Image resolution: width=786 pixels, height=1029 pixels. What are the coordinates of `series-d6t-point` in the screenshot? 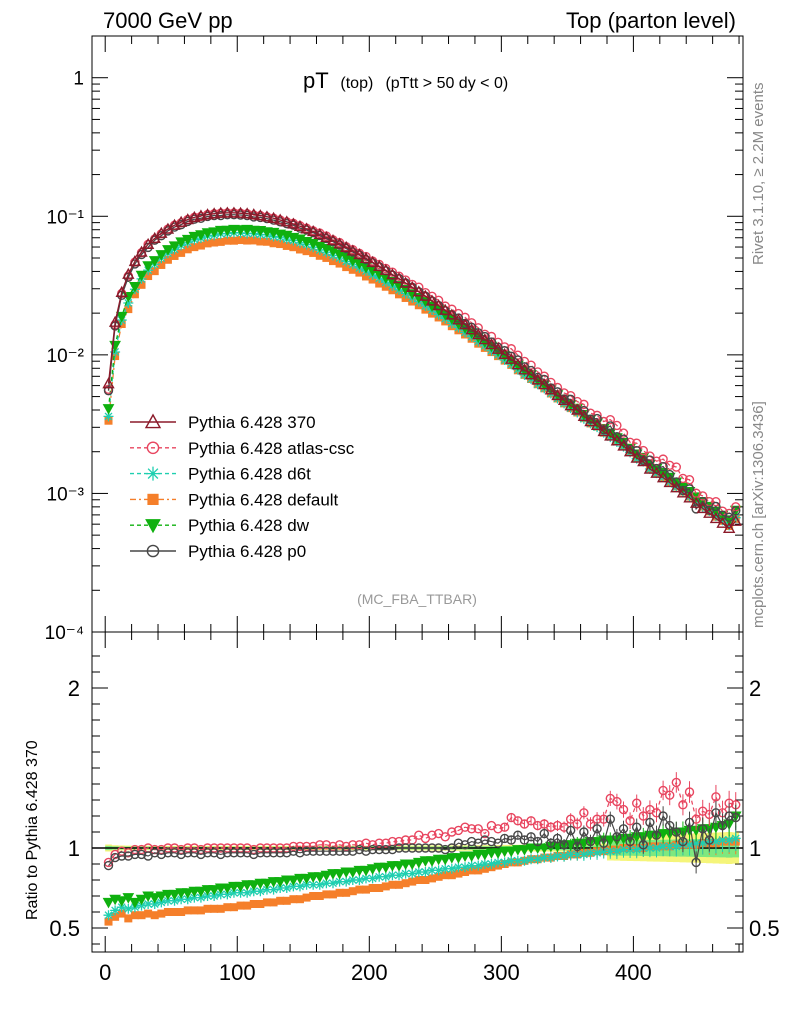 It's located at (108, 416).